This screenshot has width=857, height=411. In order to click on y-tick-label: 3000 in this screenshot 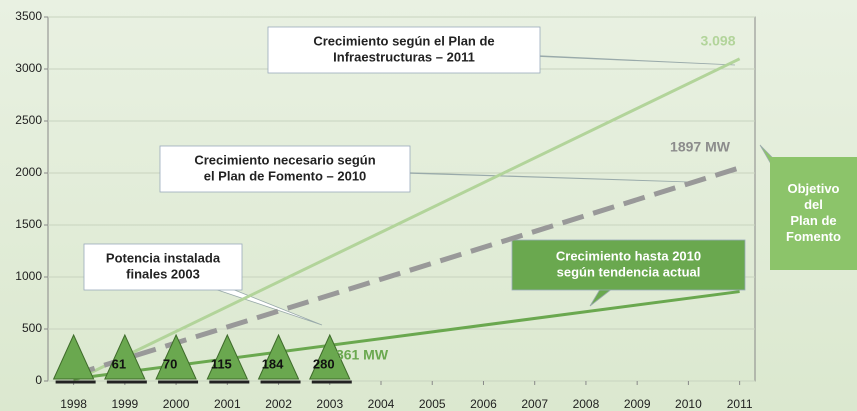, I will do `click(28, 68)`.